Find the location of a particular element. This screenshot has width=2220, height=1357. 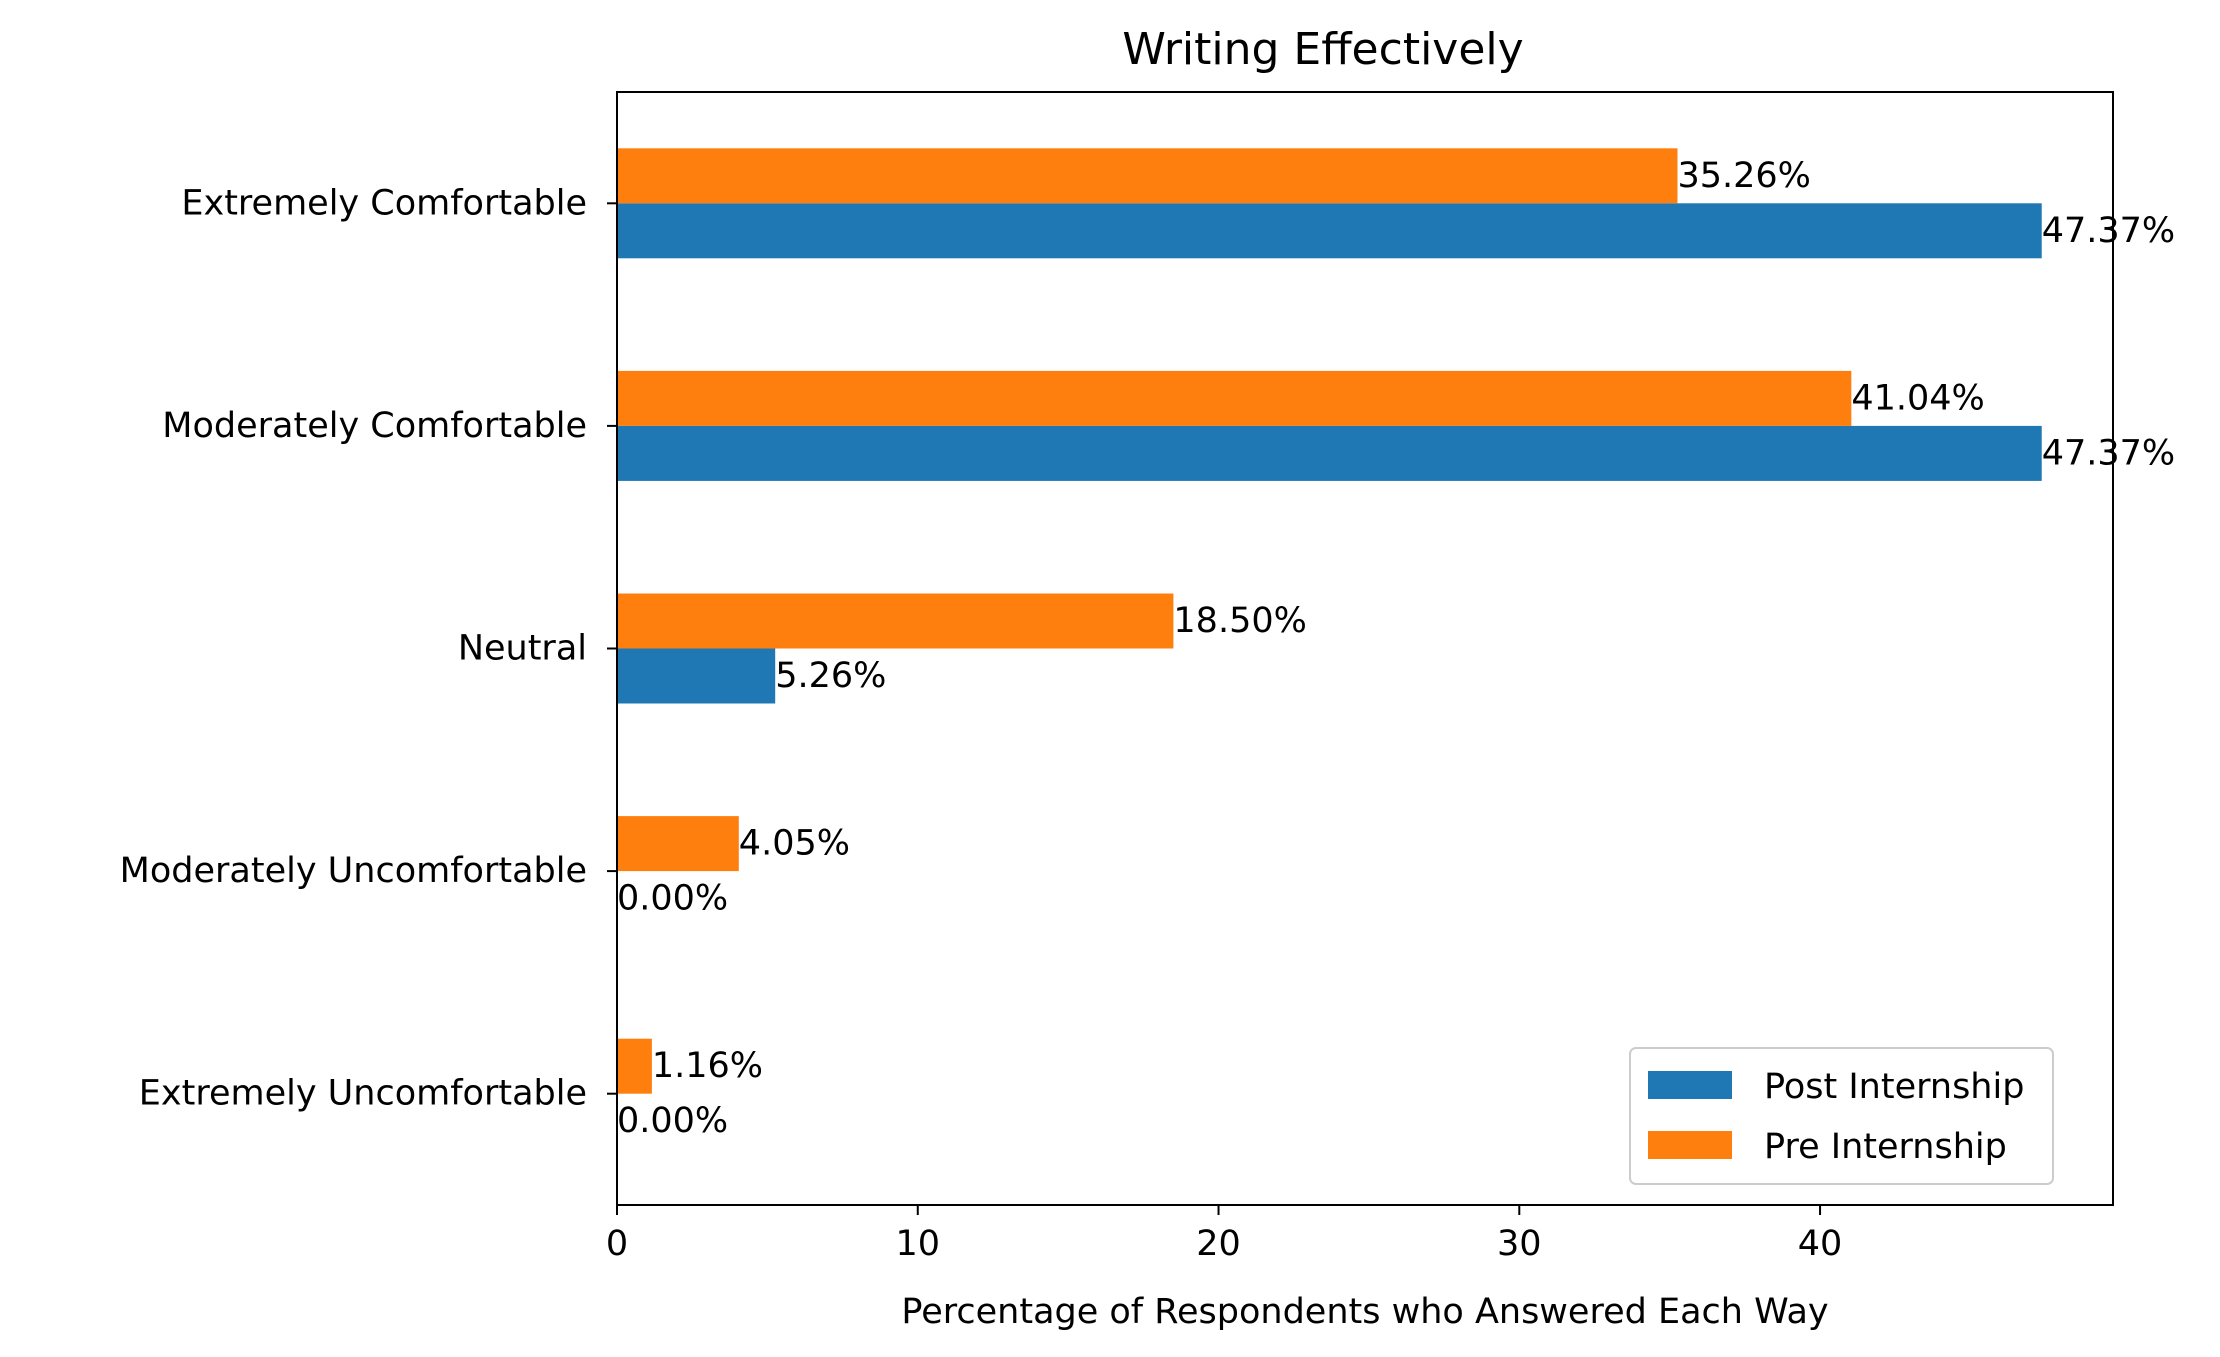

x-tick-label-10: 10 is located at coordinates (917, 1244).